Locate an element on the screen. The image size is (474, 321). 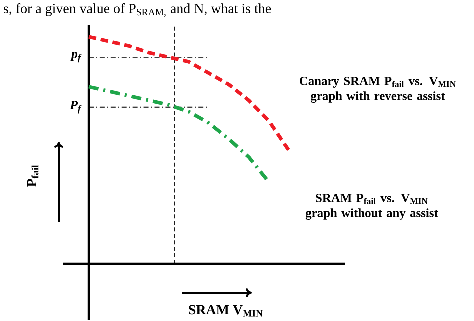
ref-line-label: P$_{f}$ is located at coordinates (76, 107).